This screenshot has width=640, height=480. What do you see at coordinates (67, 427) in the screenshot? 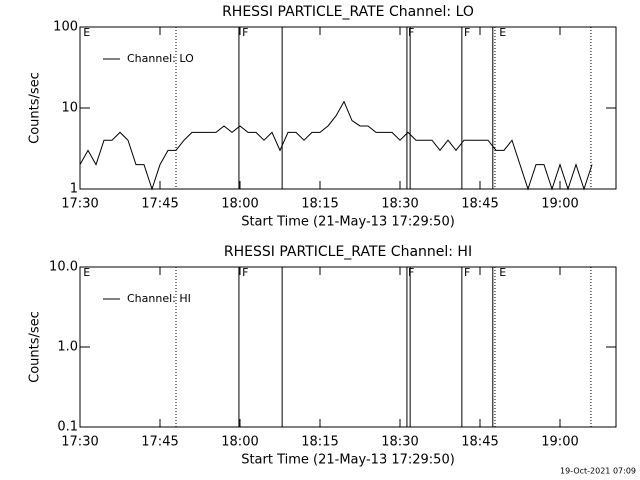
I see `y-tick-label: 0.1` at bounding box center [67, 427].